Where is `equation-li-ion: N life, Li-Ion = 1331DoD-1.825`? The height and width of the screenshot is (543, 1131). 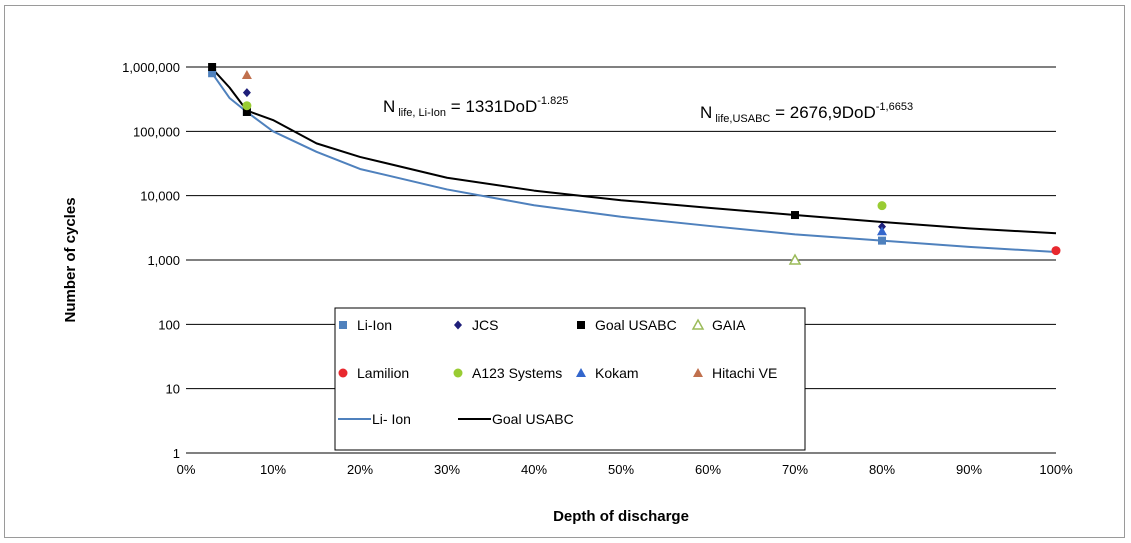
equation-li-ion: N life, Li-Ion = 1331DoD-1.825 is located at coordinates (475, 107).